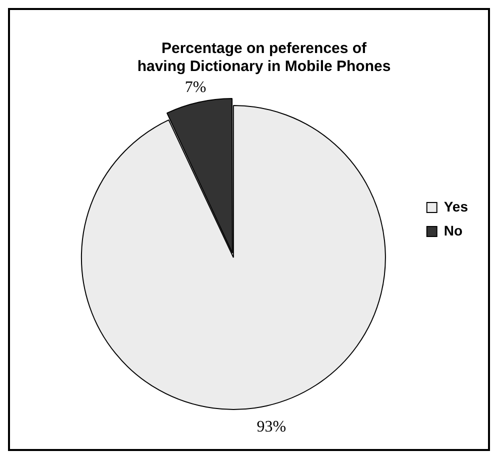 This screenshot has width=498, height=459. I want to click on chart-title: Percentage on peferences of having Dictionary in Mobile Phones, so click(264, 58).